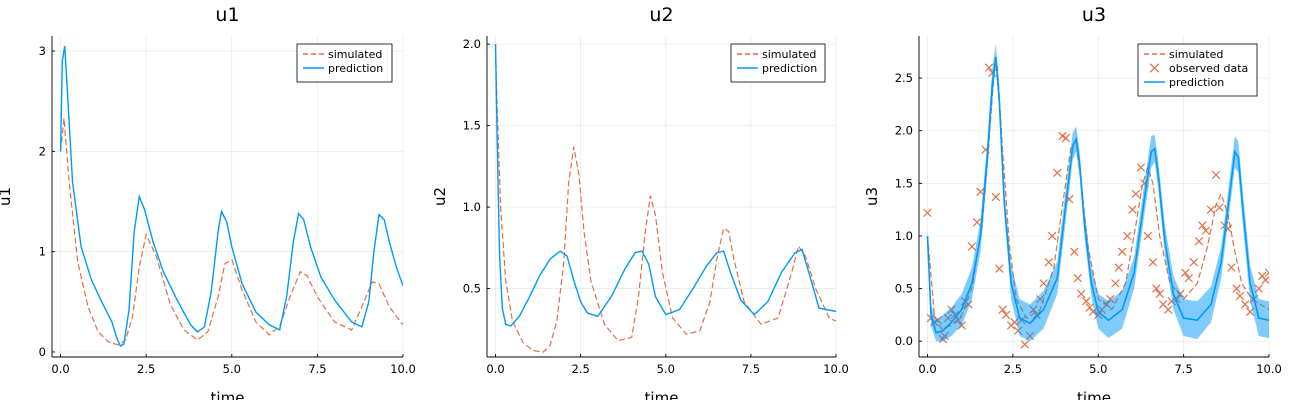 This screenshot has width=1300, height=400. I want to click on chart-2-title: u2, so click(661, 15).